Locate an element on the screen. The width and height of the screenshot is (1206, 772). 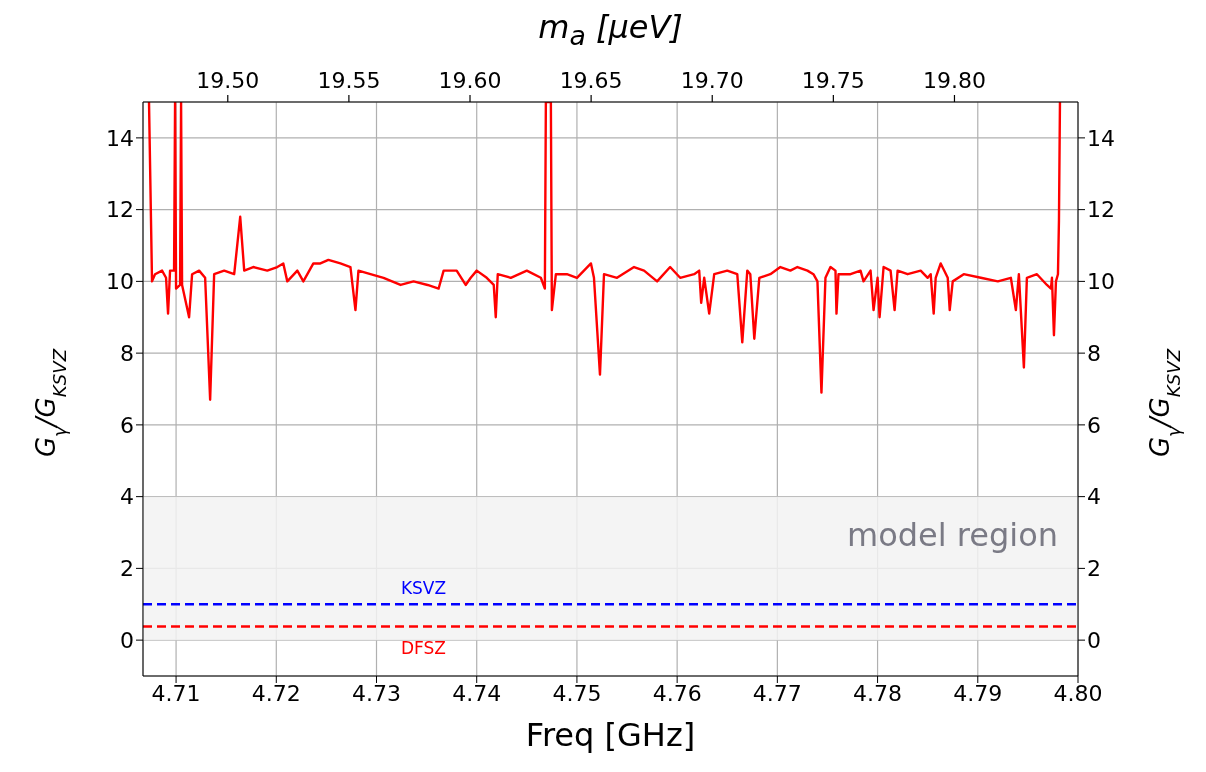
x2-tick-label: 19.80 is located at coordinates (954, 80).